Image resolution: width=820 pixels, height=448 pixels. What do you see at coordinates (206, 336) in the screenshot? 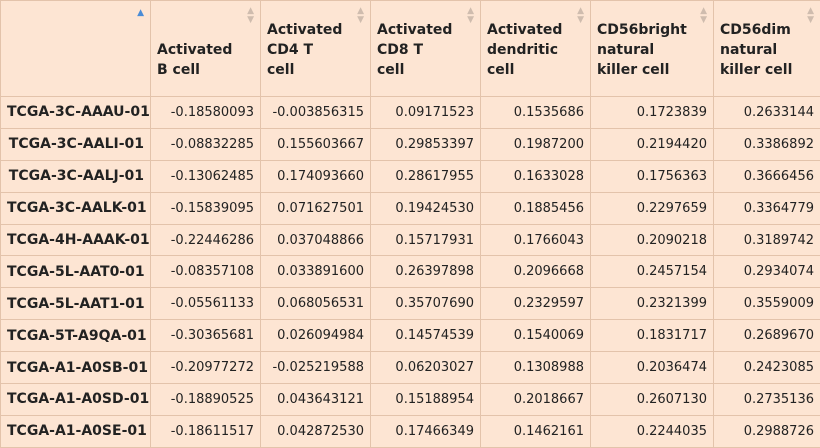
I see `value-cell: -0.30365681` at bounding box center [206, 336].